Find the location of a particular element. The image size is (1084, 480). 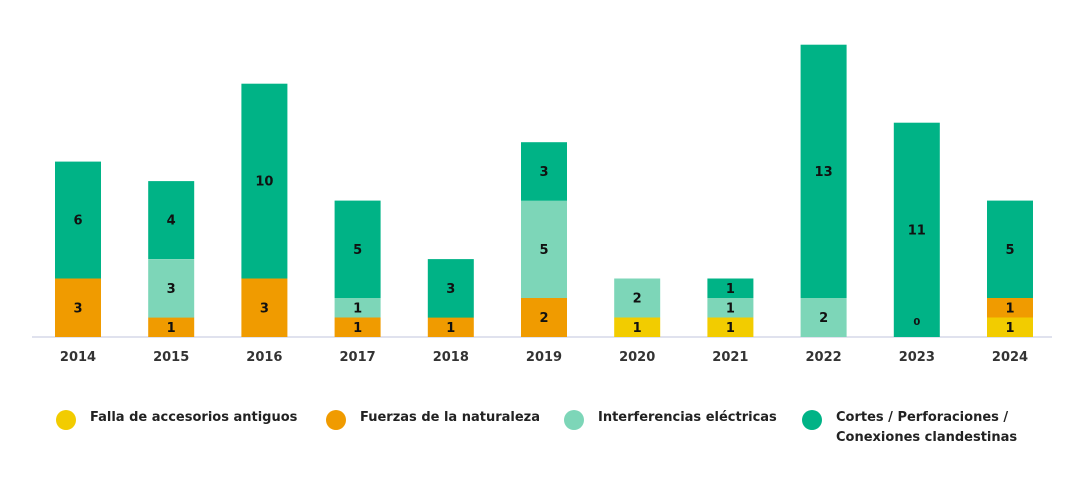

data-label-2018-fuerzas: 1 is located at coordinates (450, 328).